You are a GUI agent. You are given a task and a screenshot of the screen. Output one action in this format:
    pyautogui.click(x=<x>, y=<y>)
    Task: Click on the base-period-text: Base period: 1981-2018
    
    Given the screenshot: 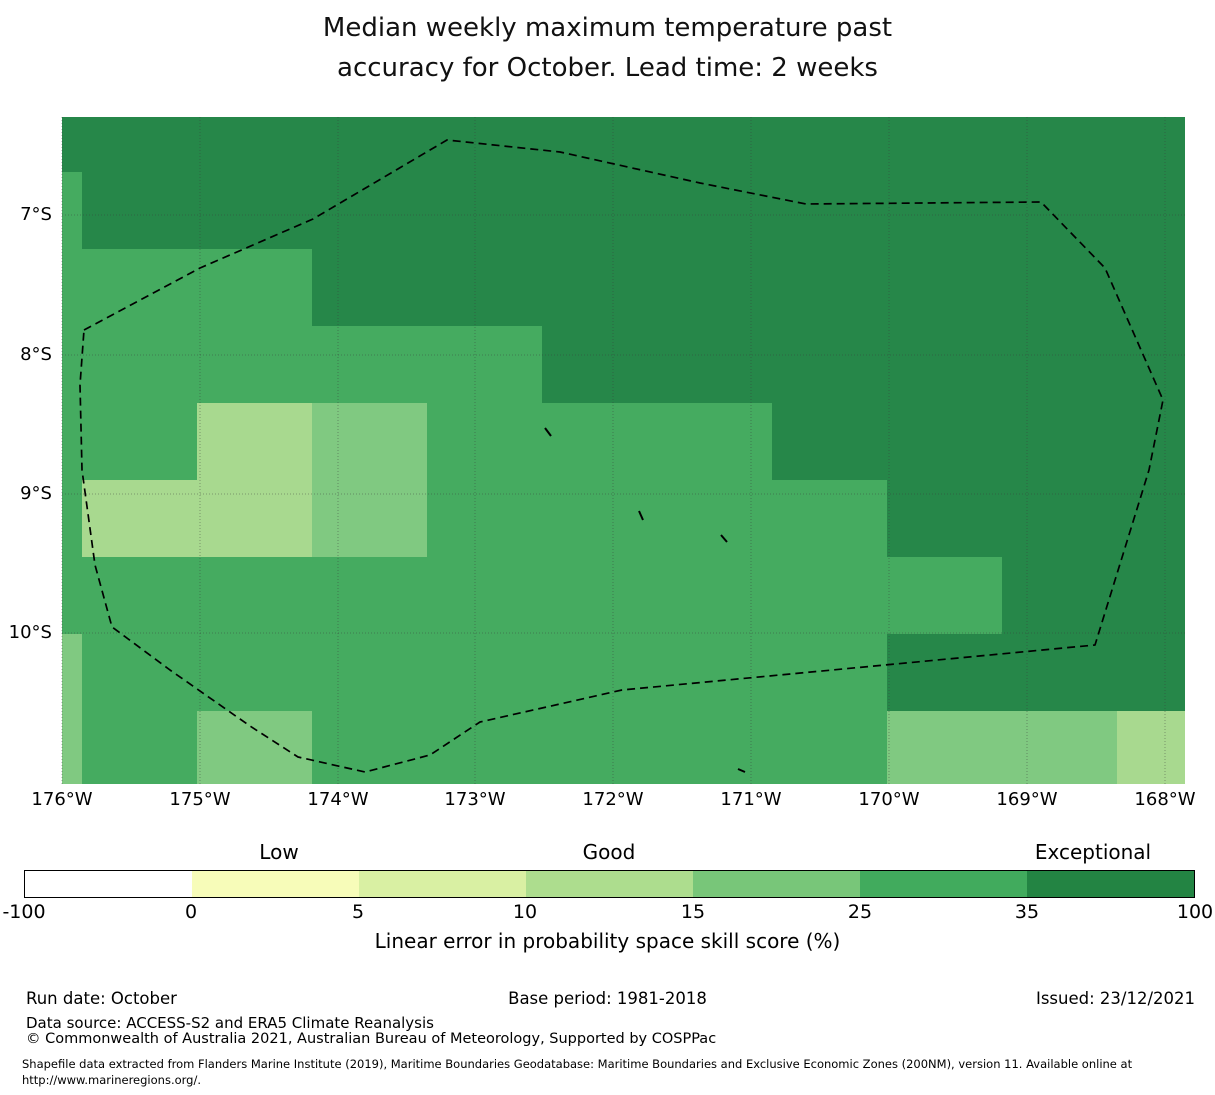 What is the action you would take?
    pyautogui.click(x=607, y=998)
    